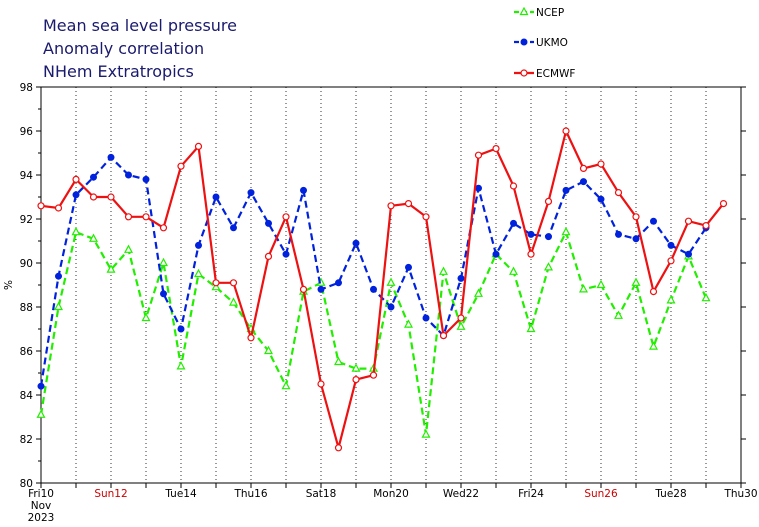 This screenshot has width=759, height=527. Describe the element at coordinates (41, 506) in the screenshot. I see `x-date-sublabel: Nov` at that location.